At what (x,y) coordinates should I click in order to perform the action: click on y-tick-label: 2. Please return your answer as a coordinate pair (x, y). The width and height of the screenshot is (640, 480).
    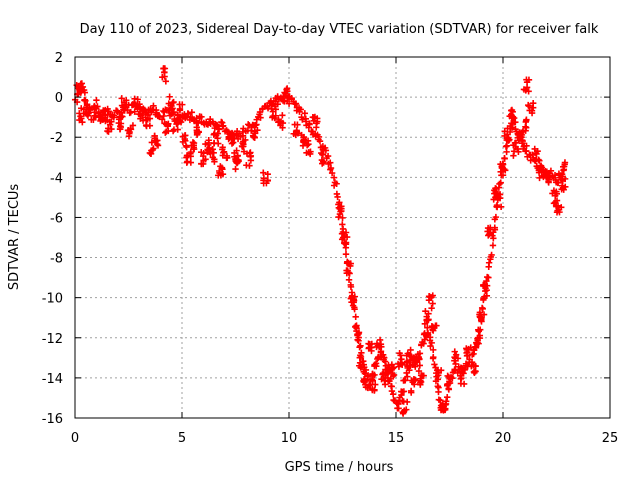
    Looking at the image, I should click on (59, 58).